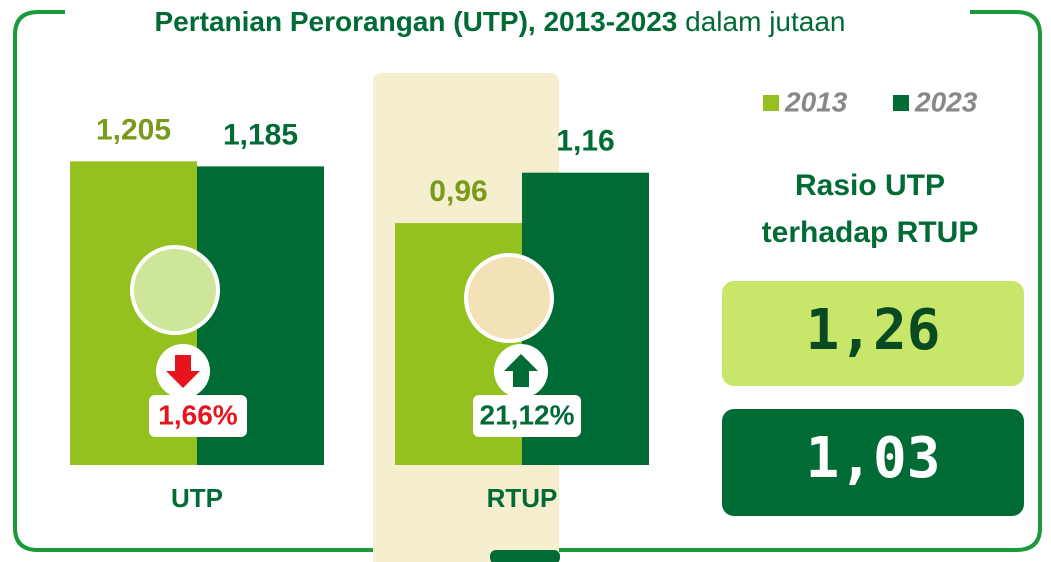  What do you see at coordinates (522, 498) in the screenshot?
I see `category-label: RTUP` at bounding box center [522, 498].